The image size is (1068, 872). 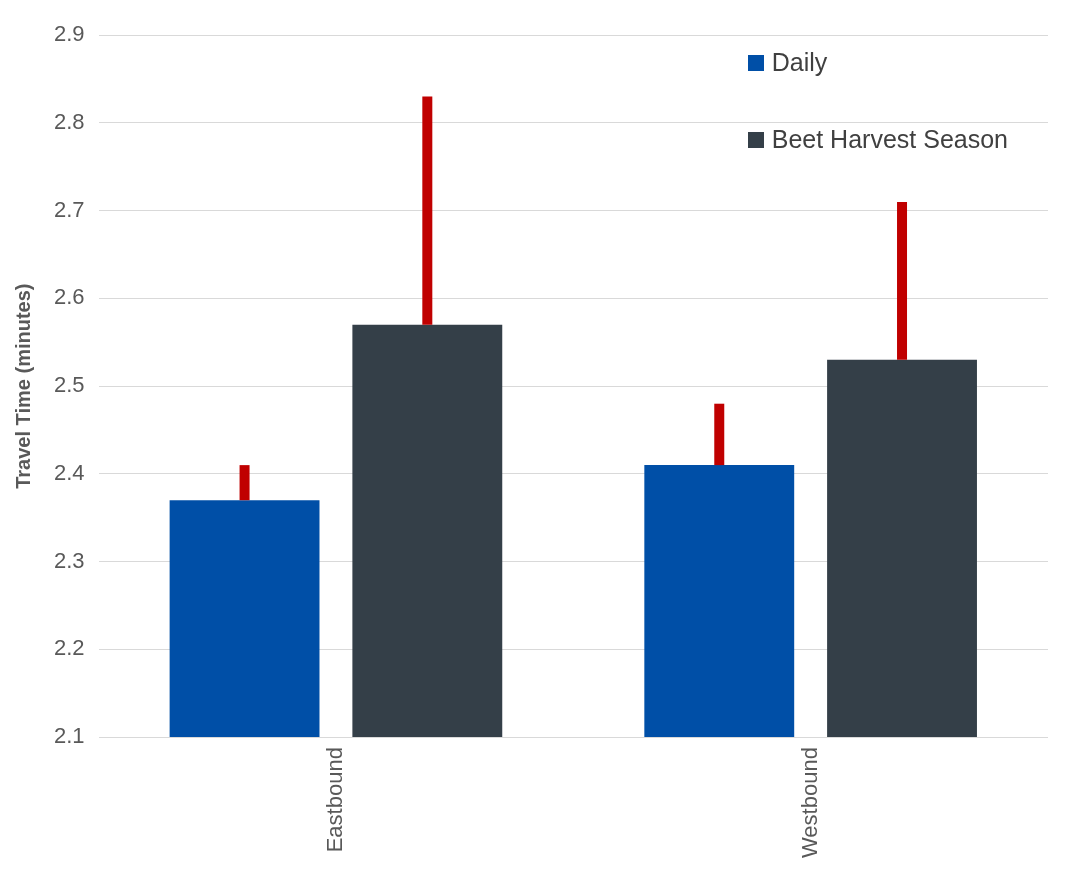 What do you see at coordinates (69, 472) in the screenshot?
I see `y-tick-label: 2.4` at bounding box center [69, 472].